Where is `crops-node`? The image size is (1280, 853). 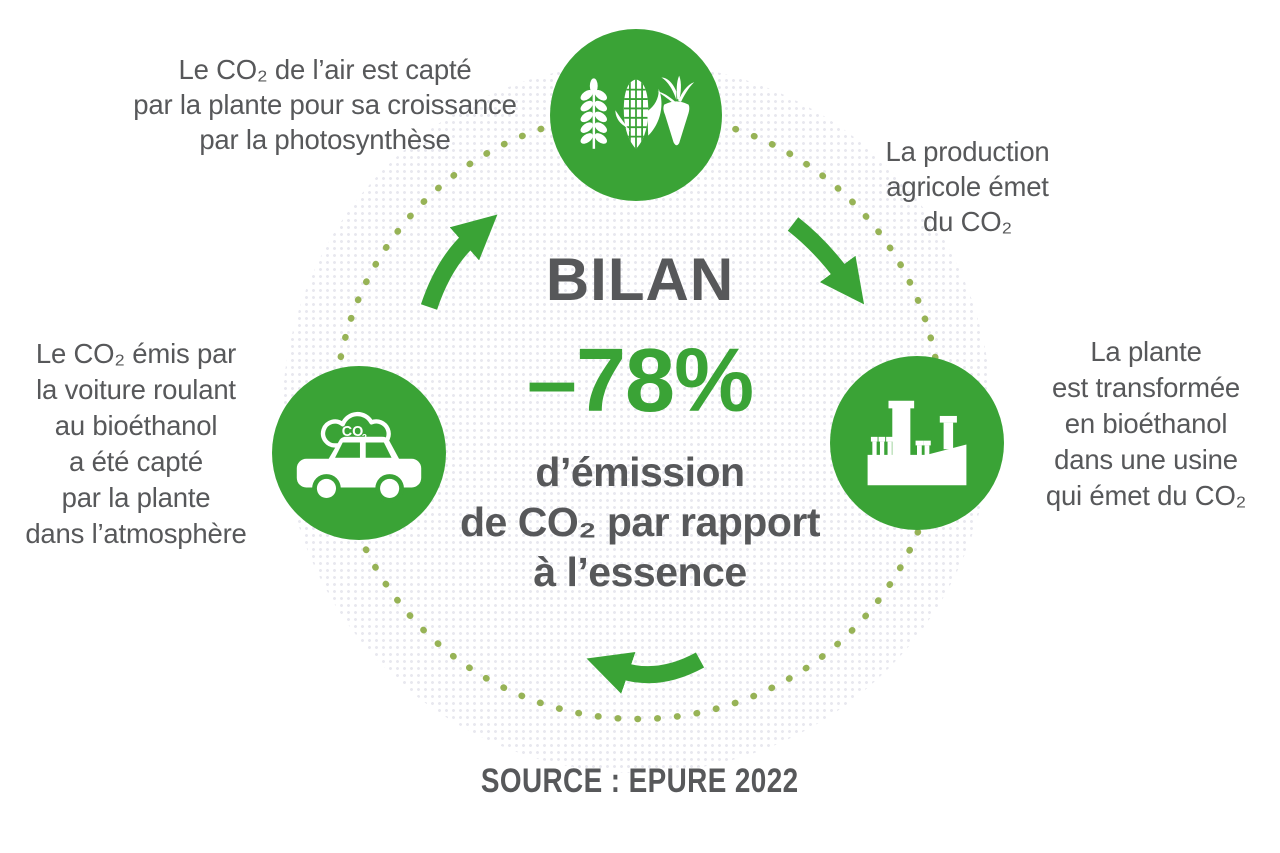 crops-node is located at coordinates (636, 115).